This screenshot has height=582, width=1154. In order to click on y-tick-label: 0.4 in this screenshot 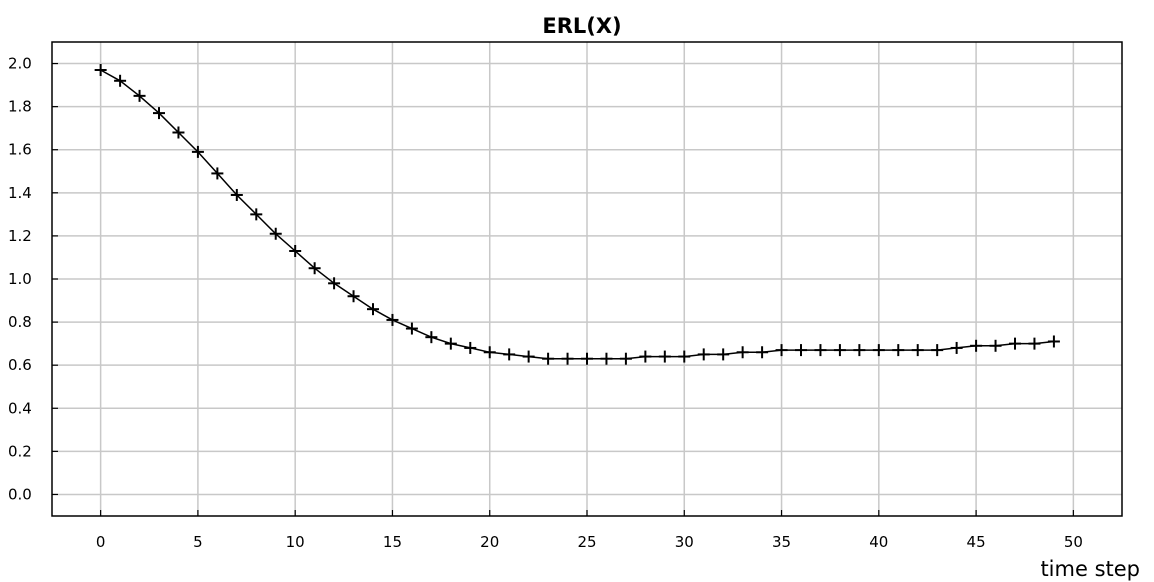, I will do `click(20, 408)`.